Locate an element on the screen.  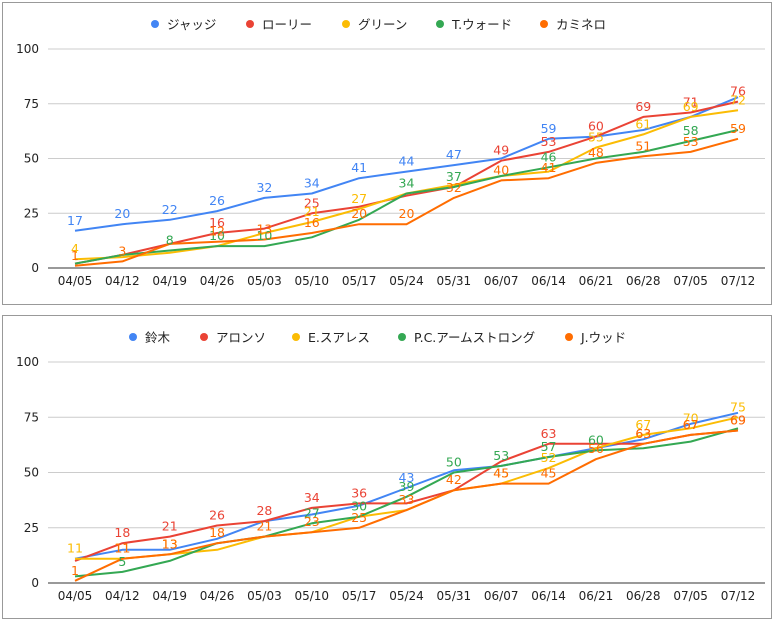
data-label: 71 is located at coordinates (691, 102).